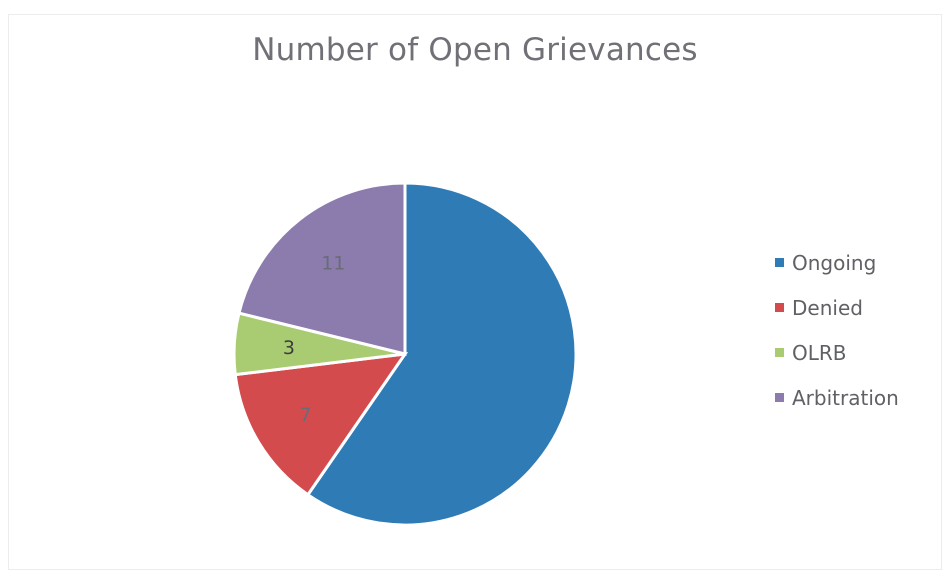 Image resolution: width=950 pixels, height=579 pixels. What do you see at coordinates (779, 397) in the screenshot?
I see `legend-swatch-arbitration` at bounding box center [779, 397].